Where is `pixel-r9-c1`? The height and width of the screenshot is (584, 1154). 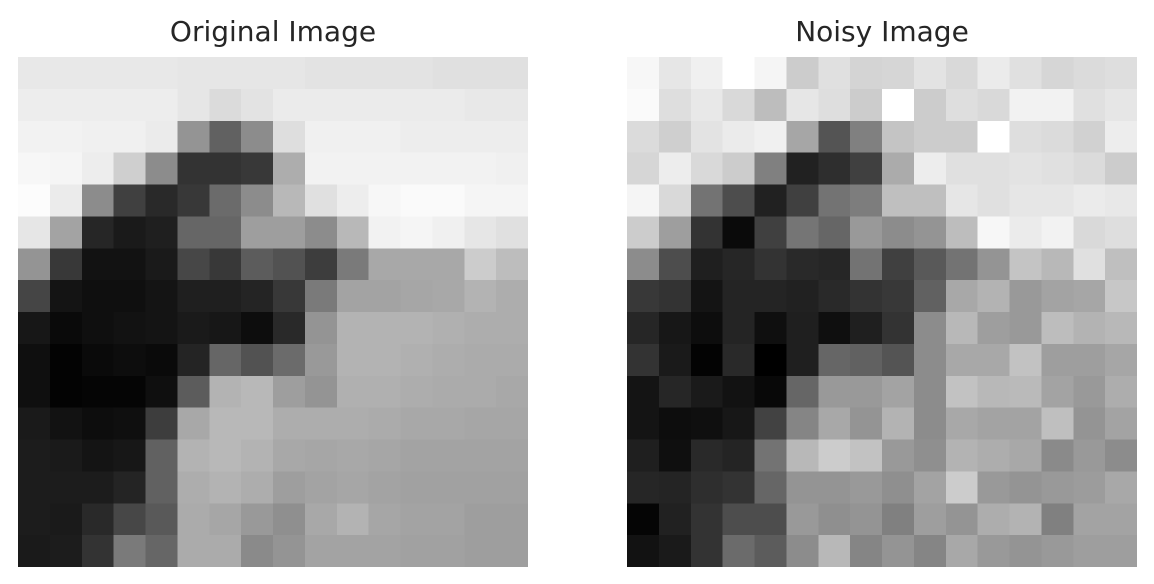 pixel-r9-c1 is located at coordinates (66, 360).